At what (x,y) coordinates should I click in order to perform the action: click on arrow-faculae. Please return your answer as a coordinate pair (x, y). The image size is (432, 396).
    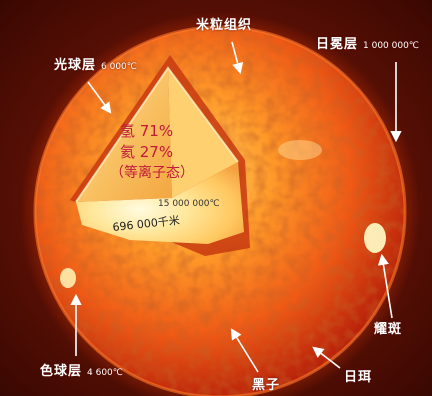
    Looking at the image, I should click on (385, 286).